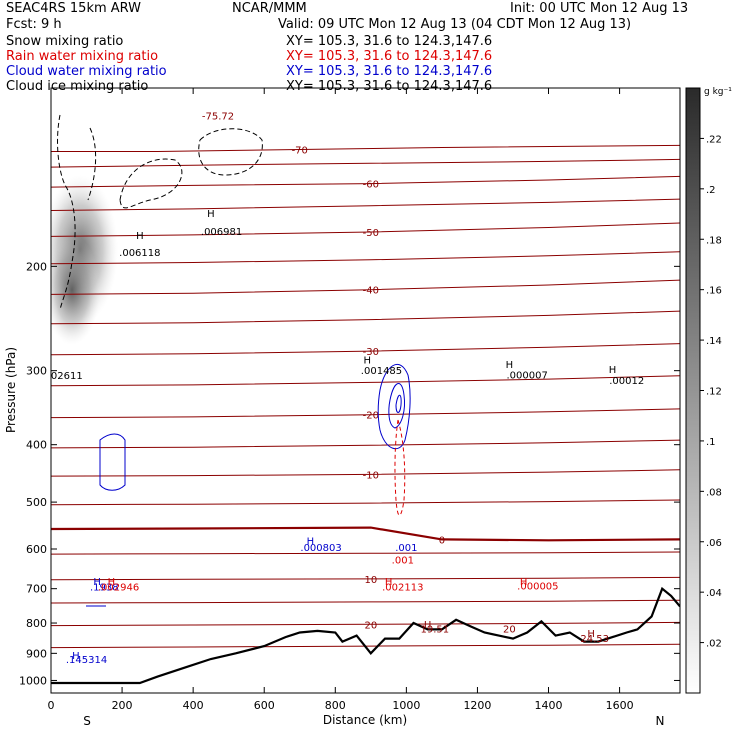  I want to click on field-xy-rain: XY= 105.3, 31.6 to 124.3,147.6, so click(389, 56).